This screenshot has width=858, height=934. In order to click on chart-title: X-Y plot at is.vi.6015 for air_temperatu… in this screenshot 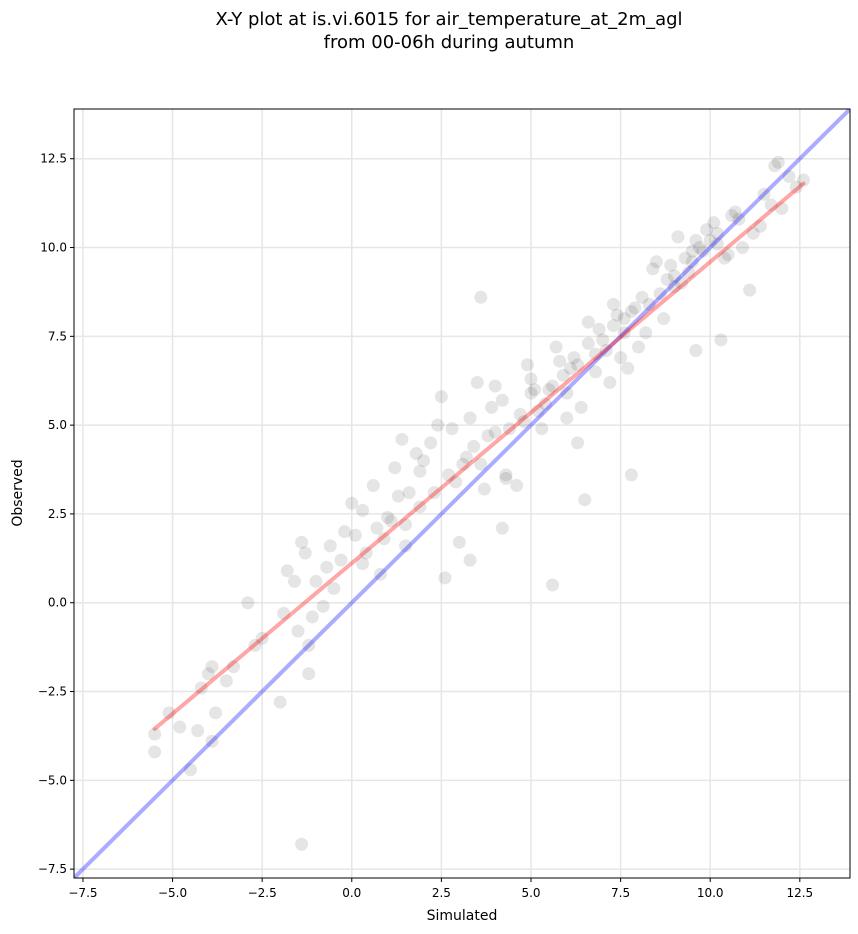, I will do `click(429, 31)`.